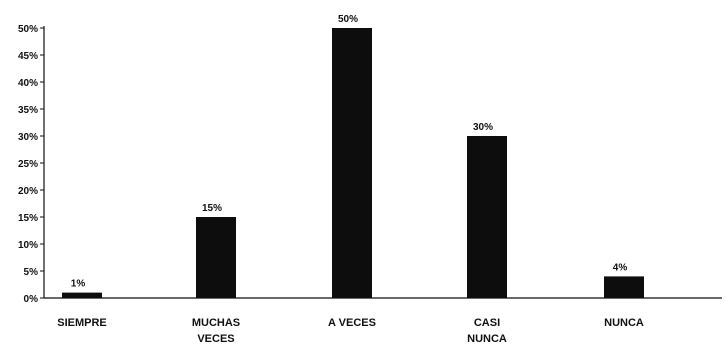 The width and height of the screenshot is (725, 350). What do you see at coordinates (78, 284) in the screenshot?
I see `data-label: 1%` at bounding box center [78, 284].